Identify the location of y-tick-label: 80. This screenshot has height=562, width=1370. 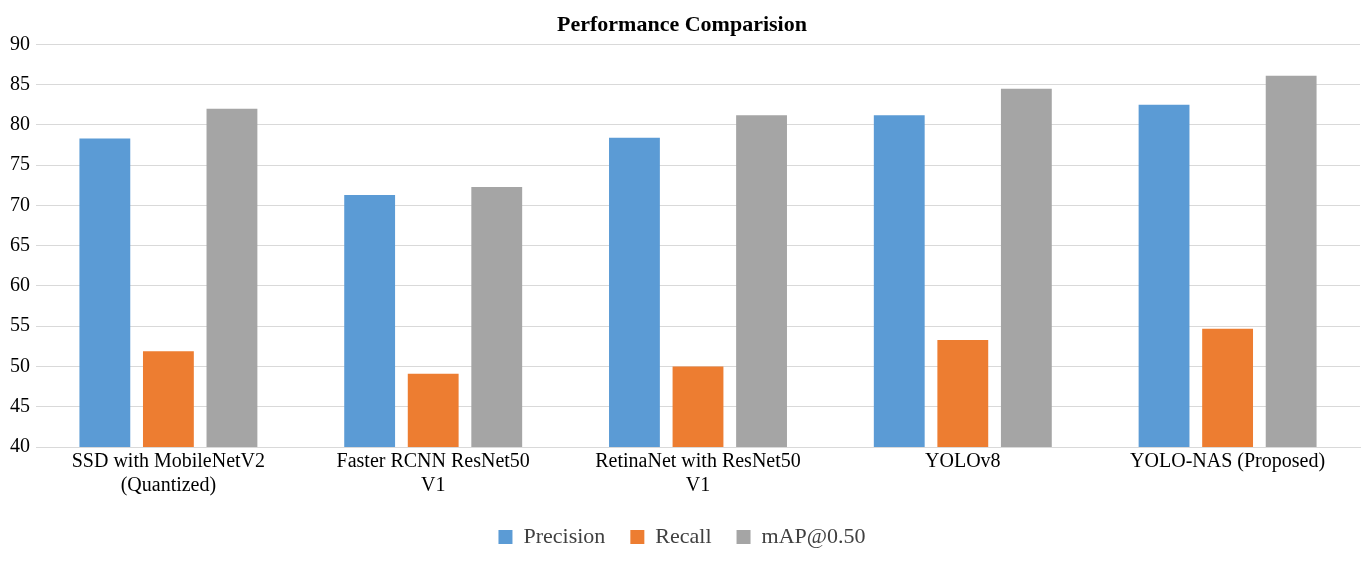
(20, 123).